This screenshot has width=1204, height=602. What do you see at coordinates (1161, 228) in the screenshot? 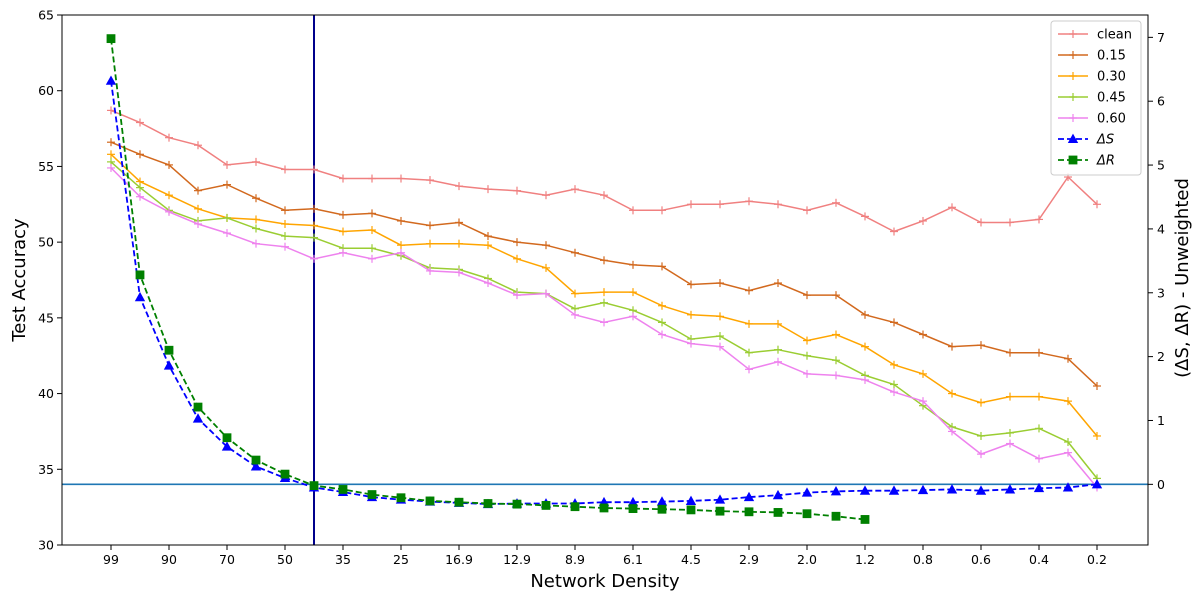
I see `y2-tick-label: 4` at bounding box center [1161, 228].